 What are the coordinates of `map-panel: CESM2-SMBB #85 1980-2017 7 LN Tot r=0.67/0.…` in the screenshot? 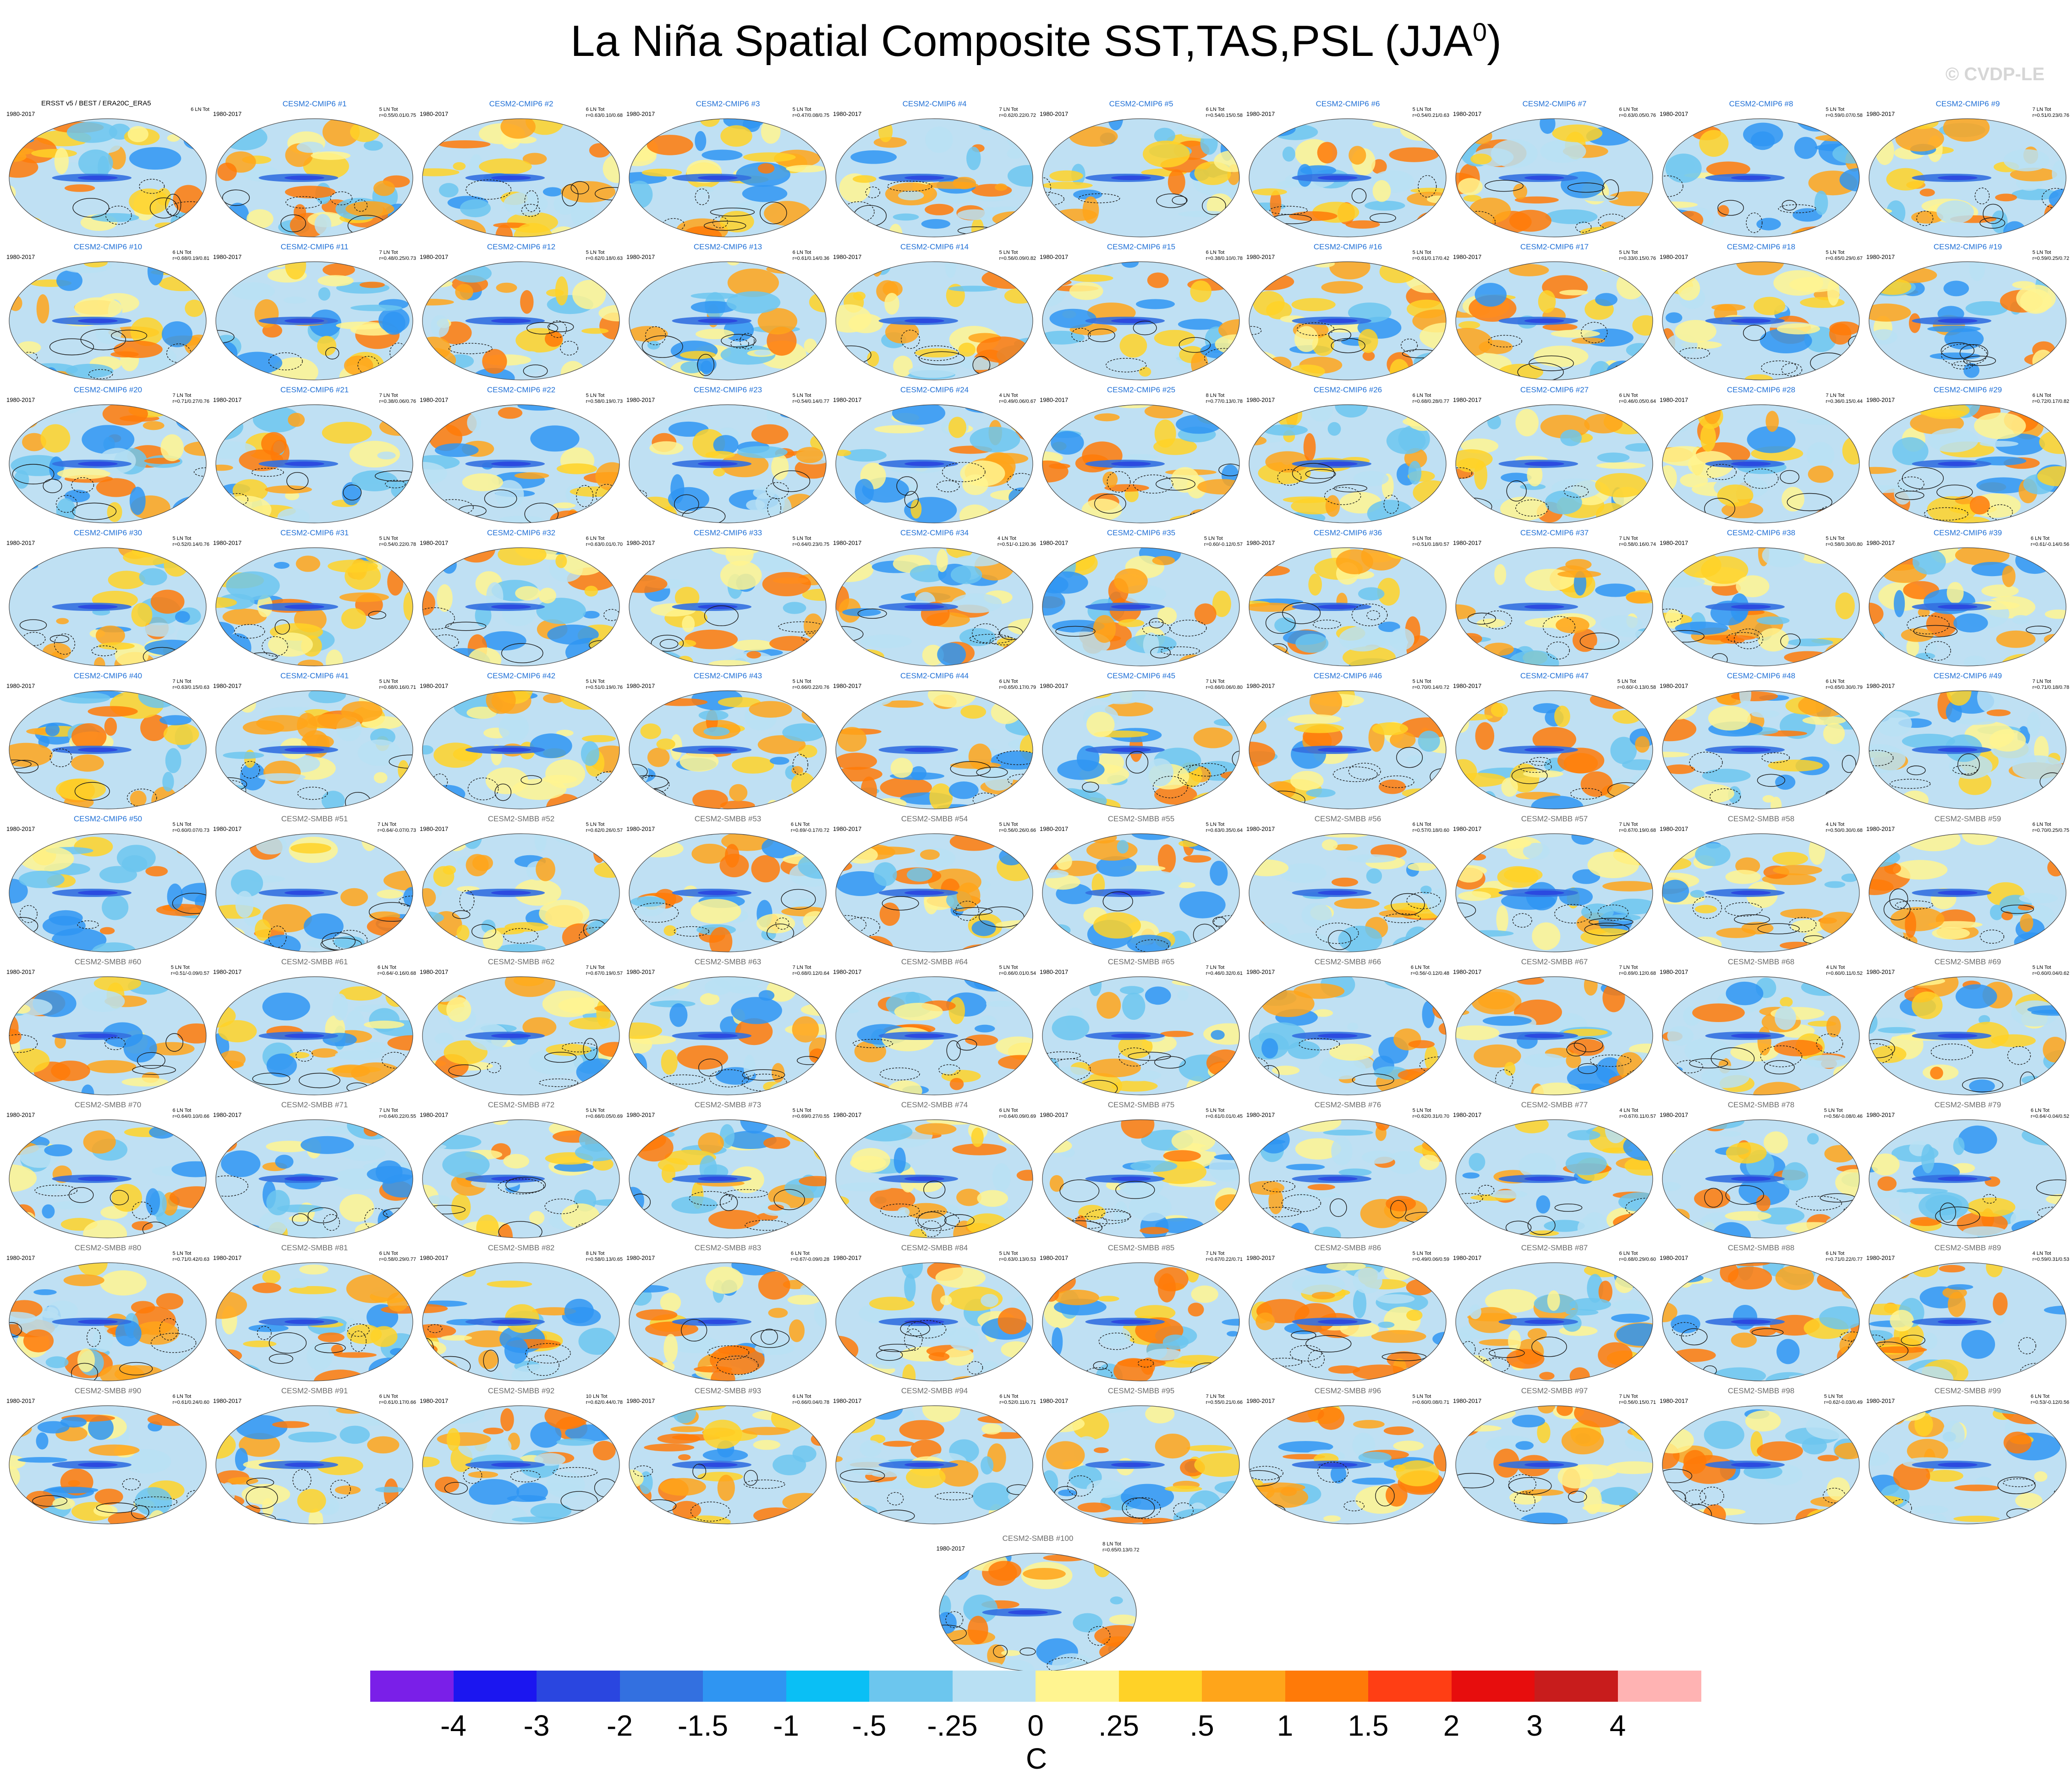 It's located at (1141, 1314).